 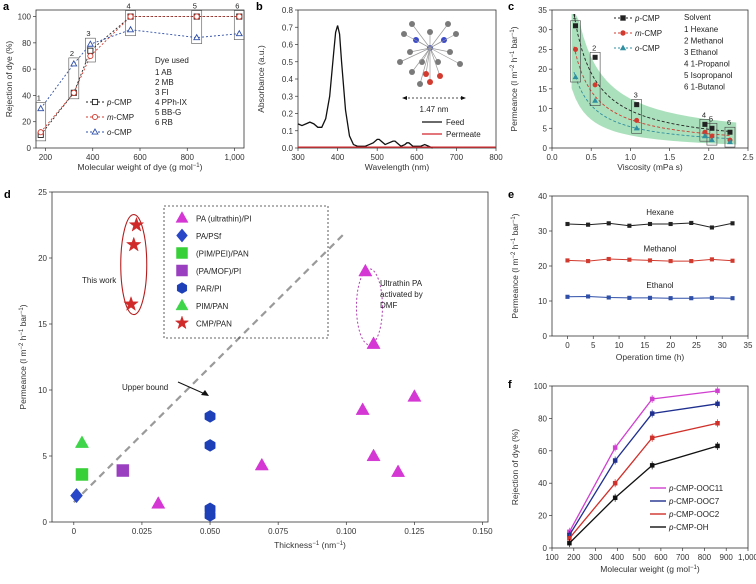 I want to click on y-axis-label: Permeance (l m−2 h−1 bar−1), so click(x=514, y=78).